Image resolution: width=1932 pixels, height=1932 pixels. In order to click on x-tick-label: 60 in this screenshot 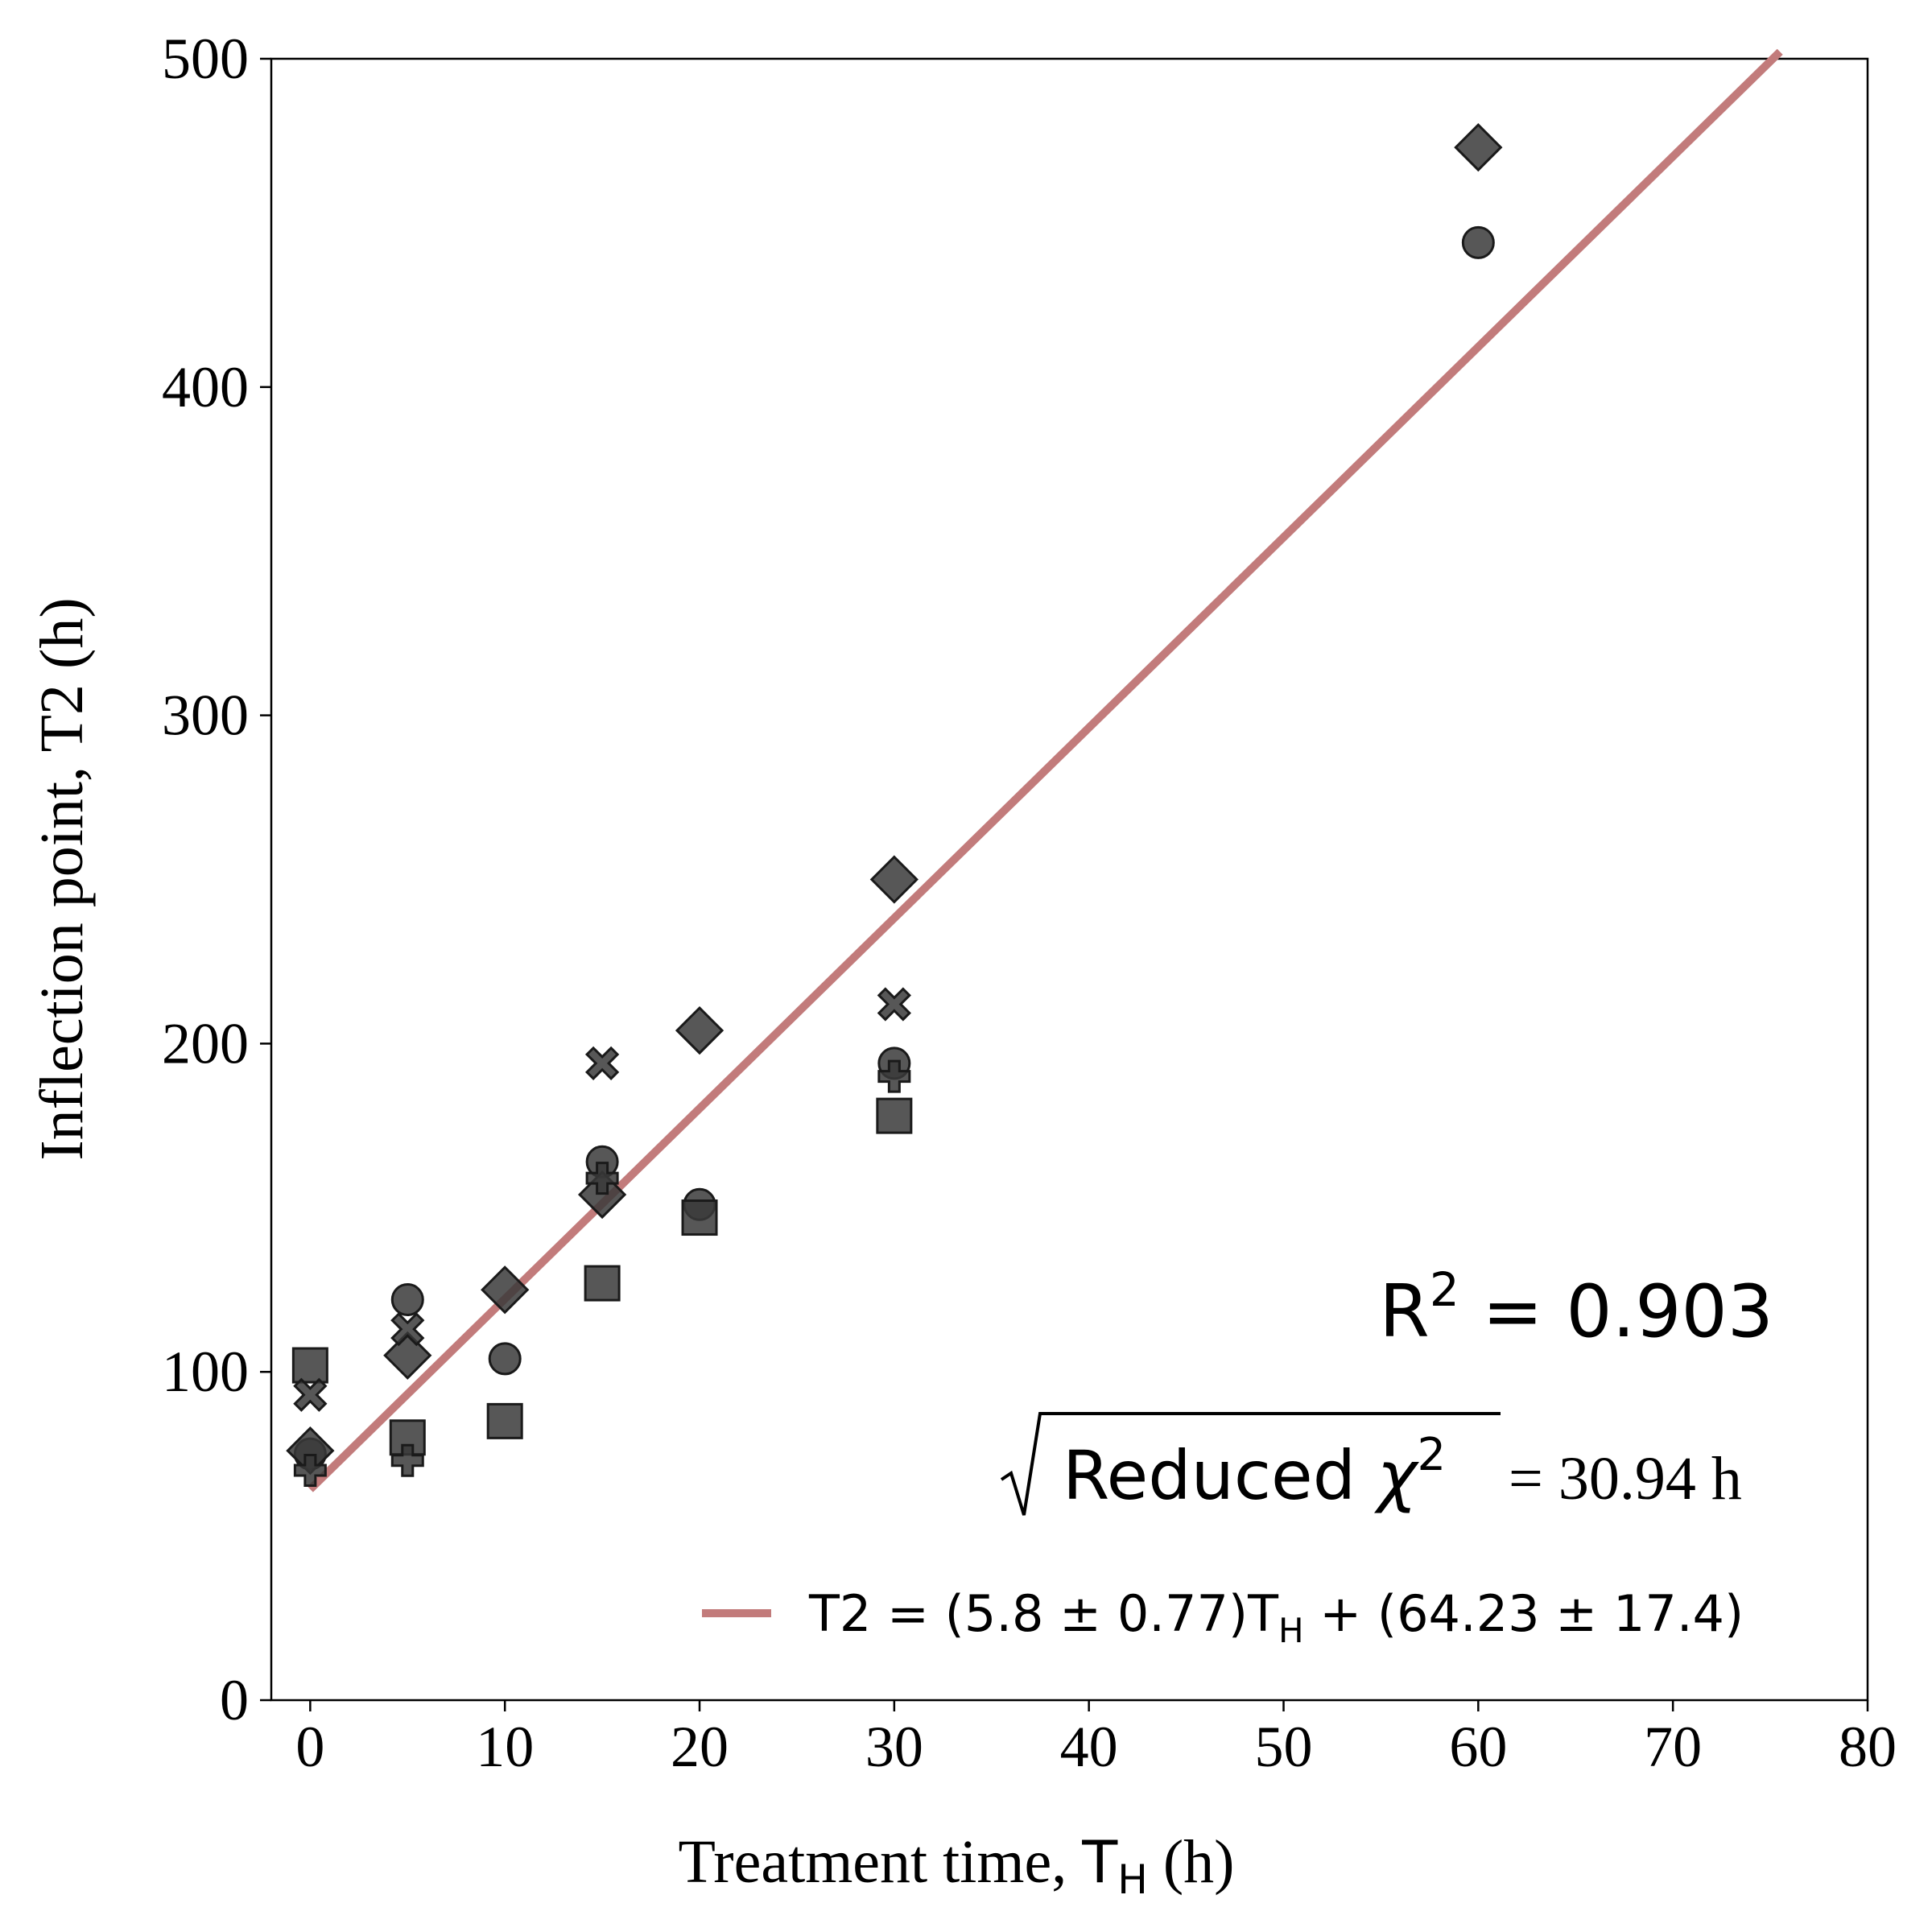, I will do `click(1478, 1747)`.